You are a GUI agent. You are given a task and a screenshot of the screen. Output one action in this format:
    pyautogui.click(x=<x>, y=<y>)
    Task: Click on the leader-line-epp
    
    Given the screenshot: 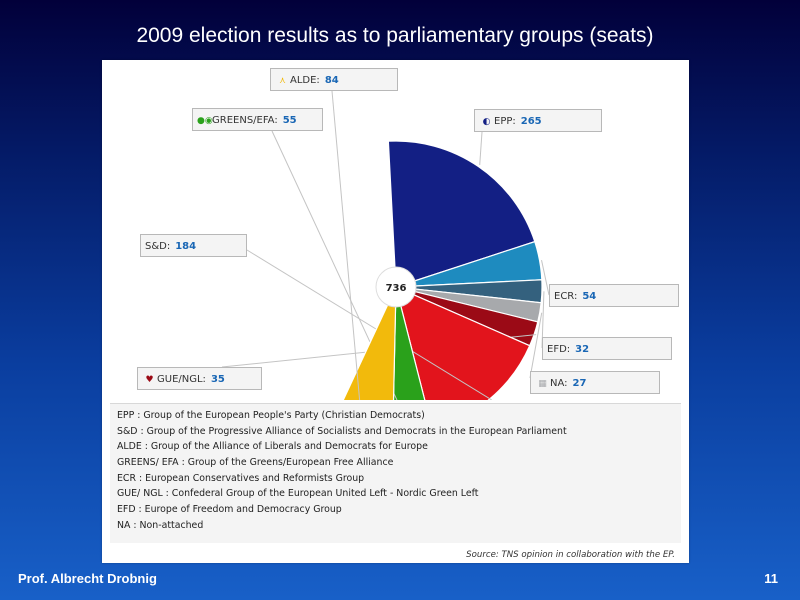 What is the action you would take?
    pyautogui.click(x=481, y=148)
    